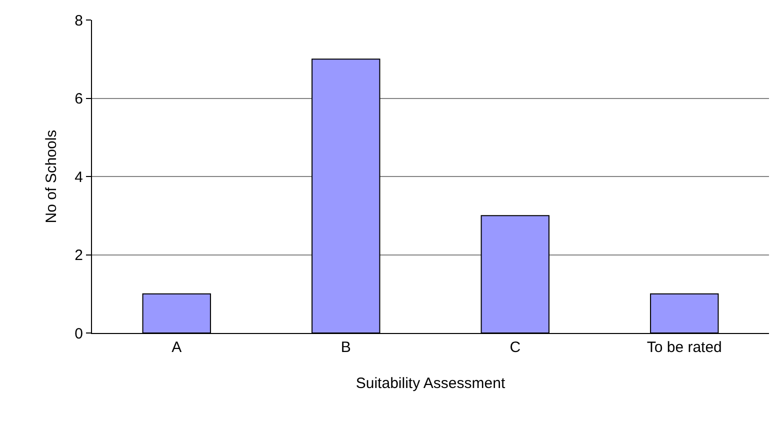 The width and height of the screenshot is (779, 421). I want to click on x-tick-label: To be rated, so click(684, 347).